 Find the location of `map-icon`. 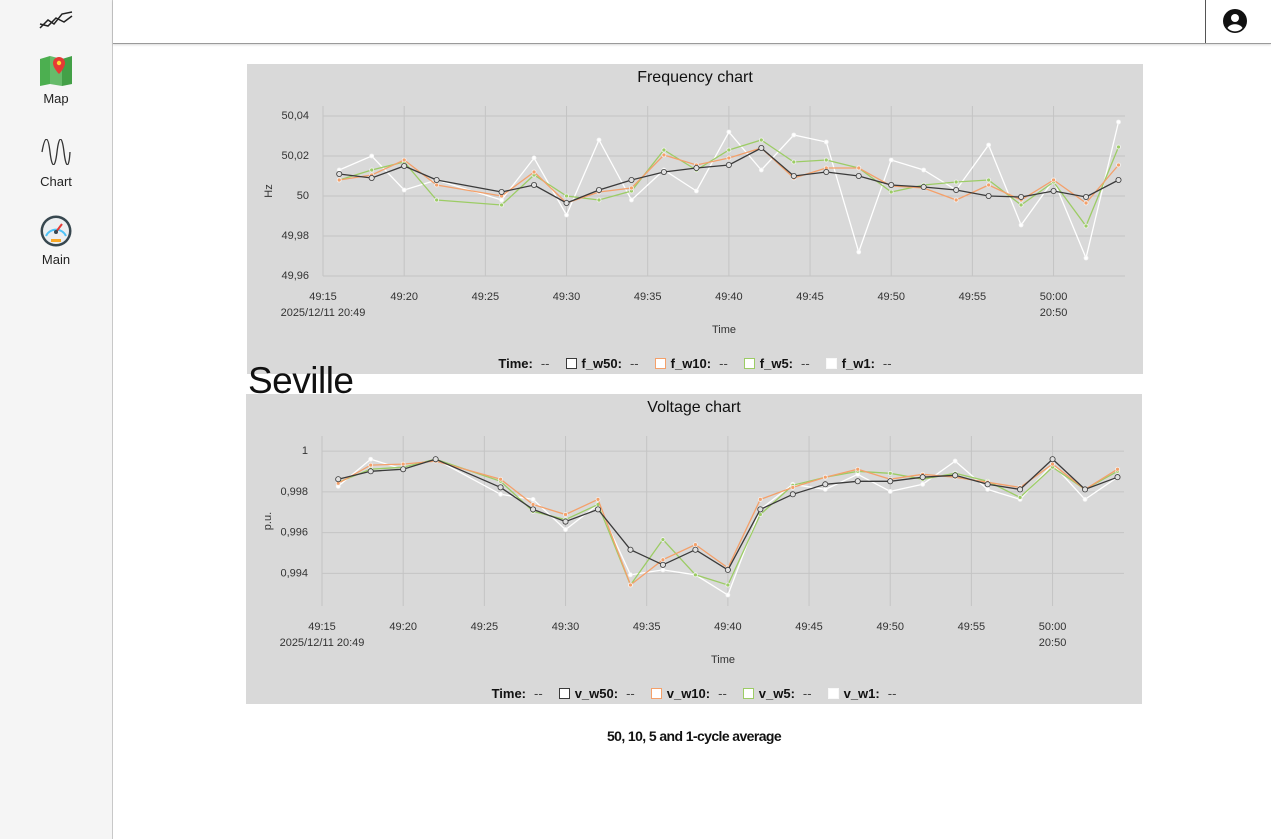

map-icon is located at coordinates (56, 71).